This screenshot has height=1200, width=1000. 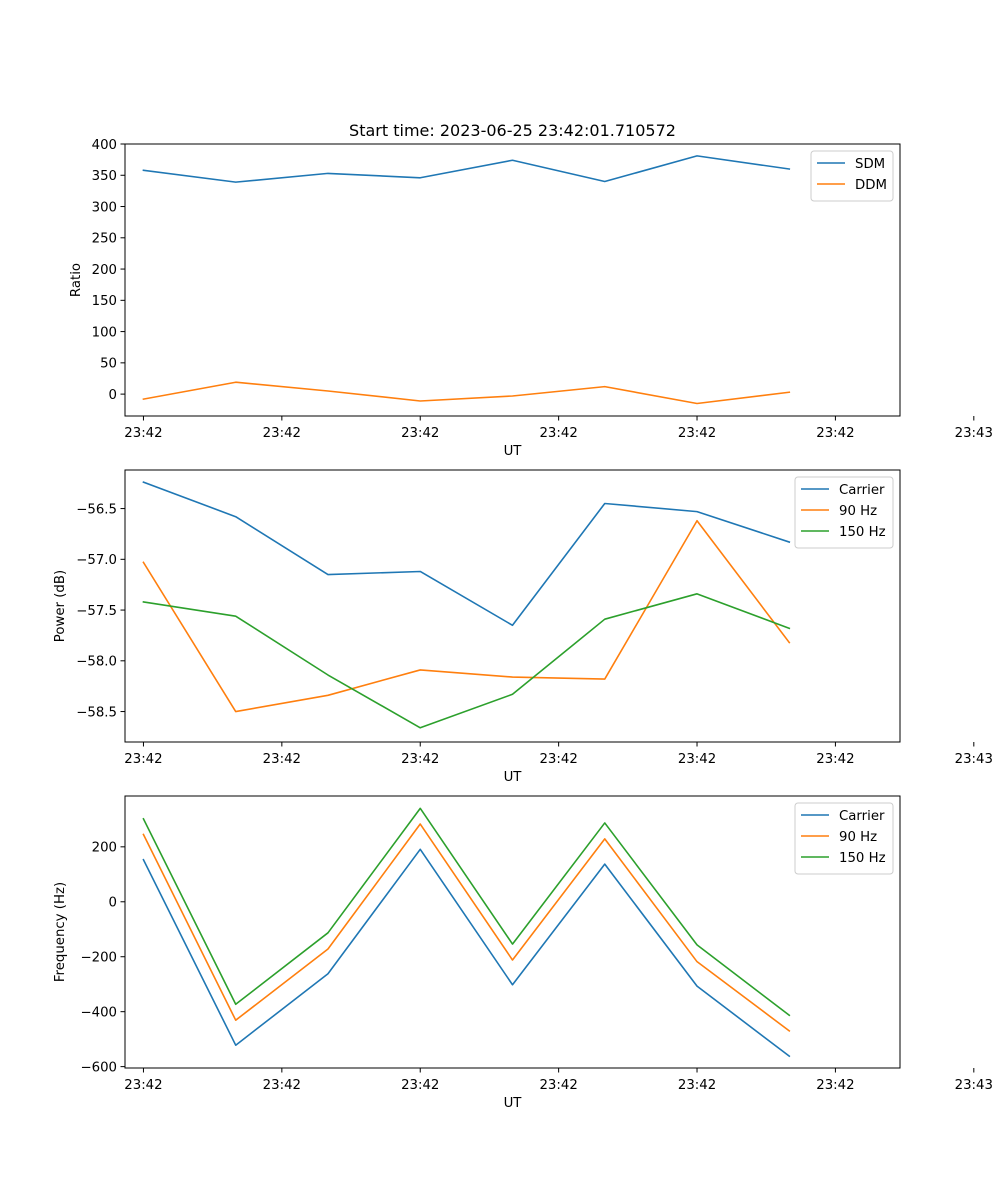 I want to click on chart-title: Start time: 2023-06-25 23:42:01.710572, so click(x=512, y=130).